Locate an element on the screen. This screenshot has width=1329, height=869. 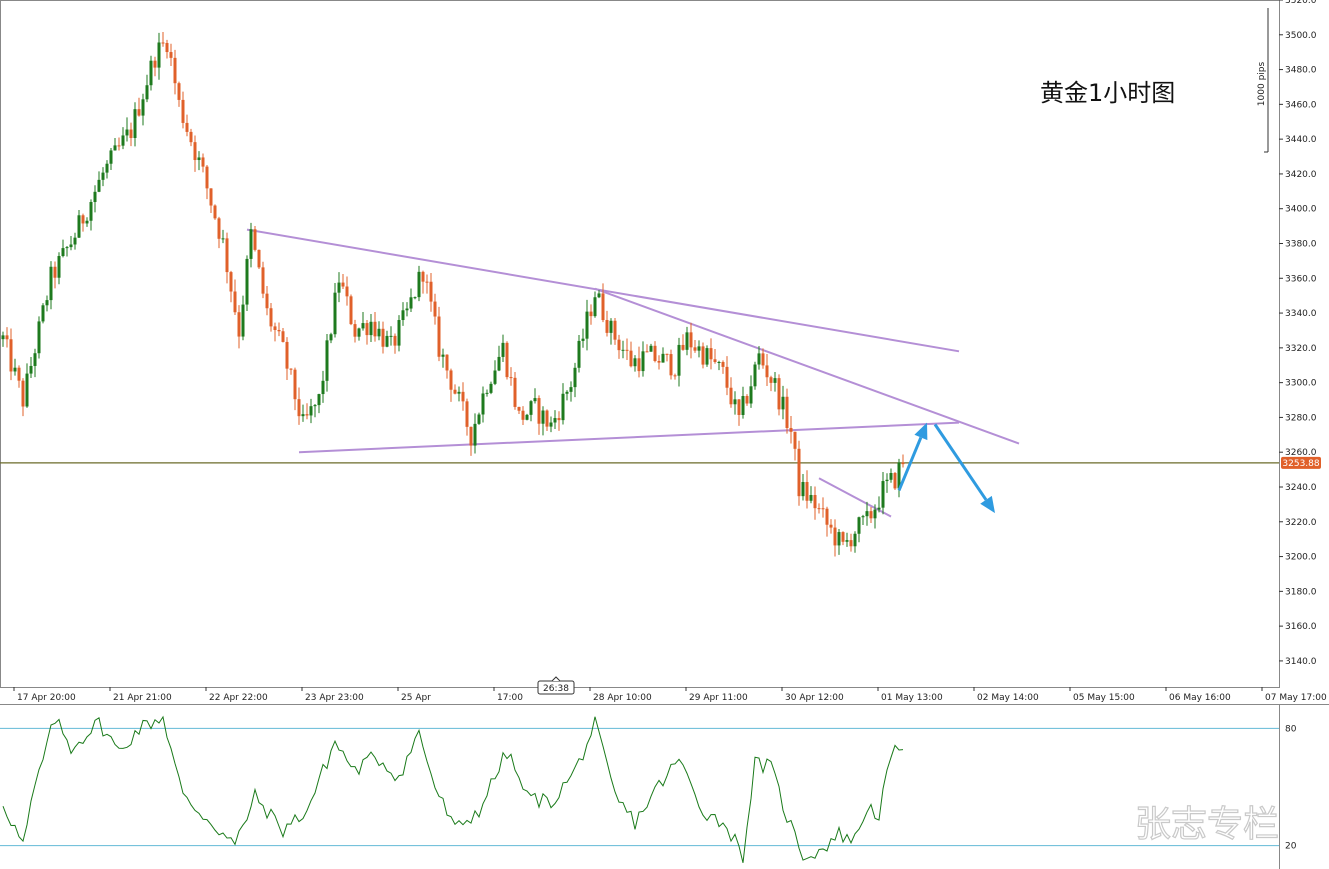
projection-arrow-head is located at coordinates (987, 504).